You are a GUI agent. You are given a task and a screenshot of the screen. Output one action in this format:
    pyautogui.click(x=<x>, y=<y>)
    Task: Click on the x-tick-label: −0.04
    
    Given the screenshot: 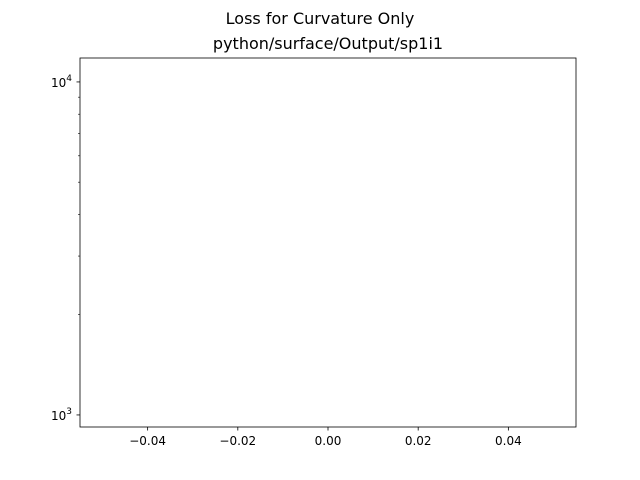 What is the action you would take?
    pyautogui.click(x=147, y=441)
    